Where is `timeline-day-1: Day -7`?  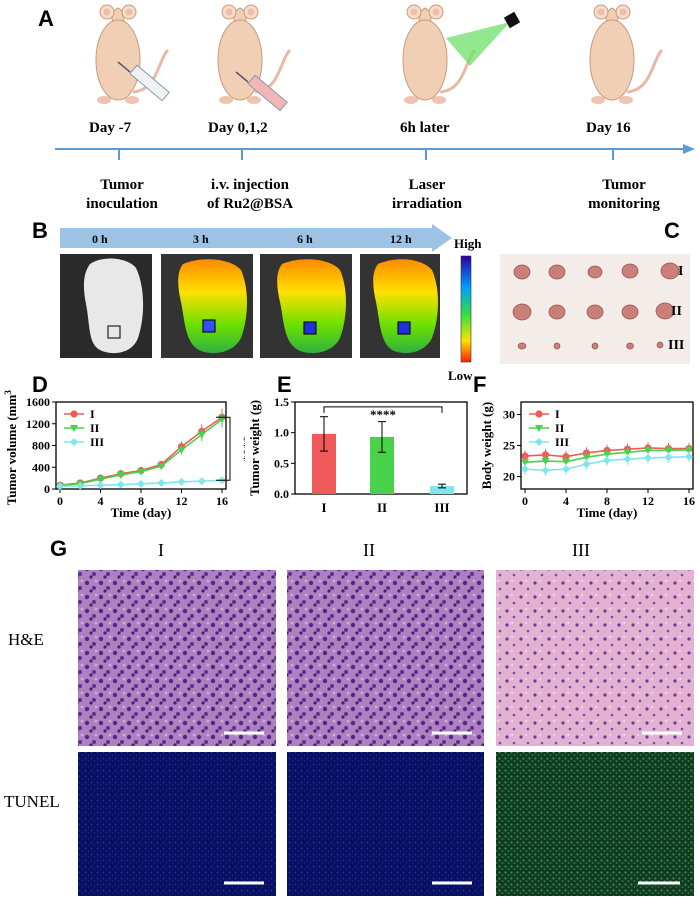
timeline-day-1: Day -7 is located at coordinates (110, 128).